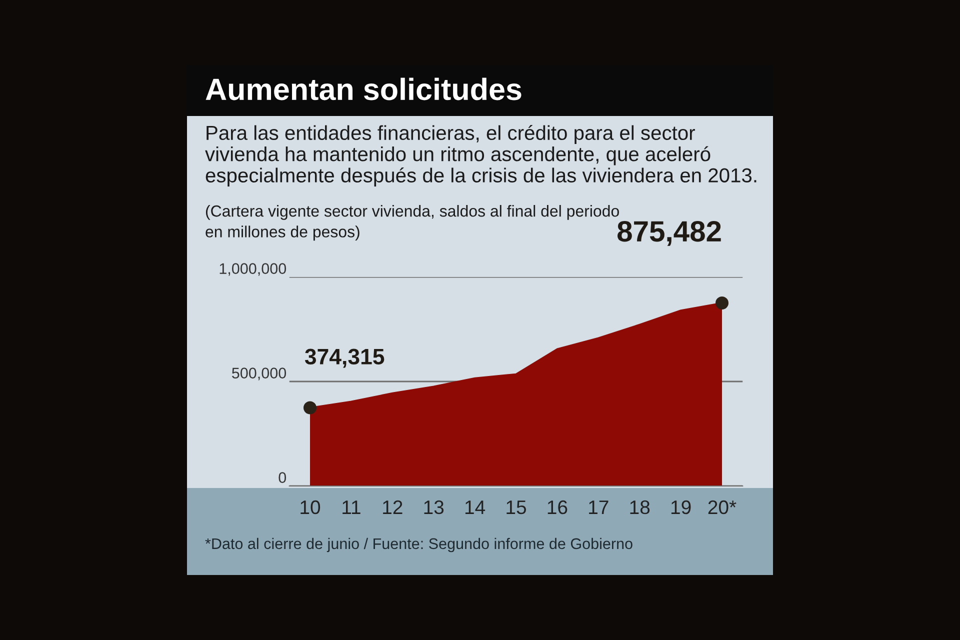 This screenshot has width=960, height=640. I want to click on y-tick-label: 500,000, so click(259, 374).